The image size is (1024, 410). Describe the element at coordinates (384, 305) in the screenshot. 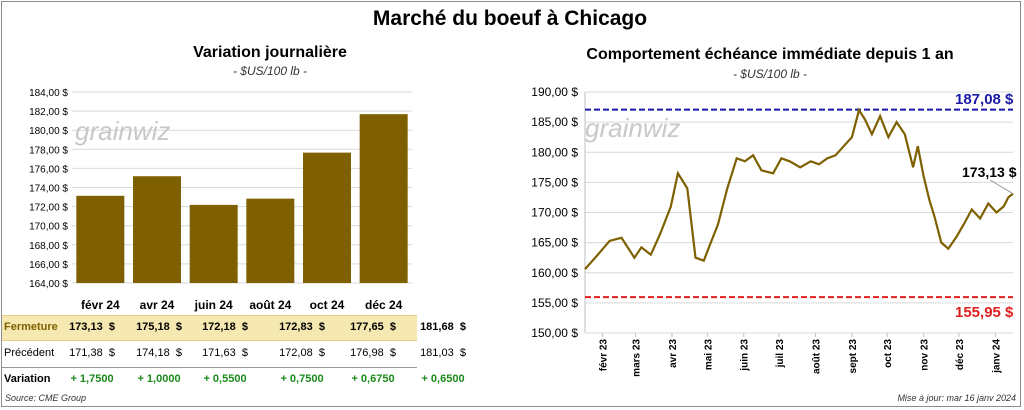

I see `bar-x-tick-label: déc 24` at that location.